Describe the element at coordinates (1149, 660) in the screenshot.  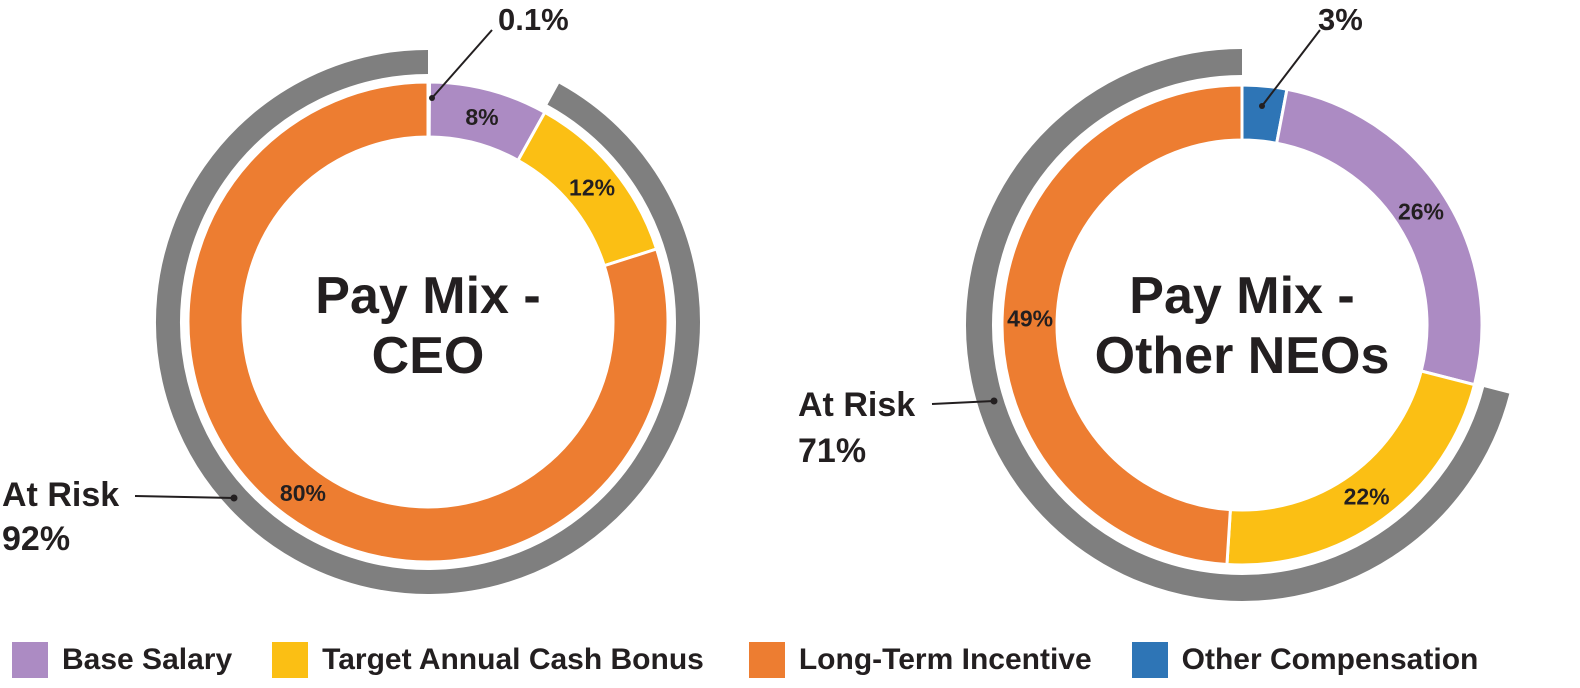
I see `legend-swatch-other-compensation` at that location.